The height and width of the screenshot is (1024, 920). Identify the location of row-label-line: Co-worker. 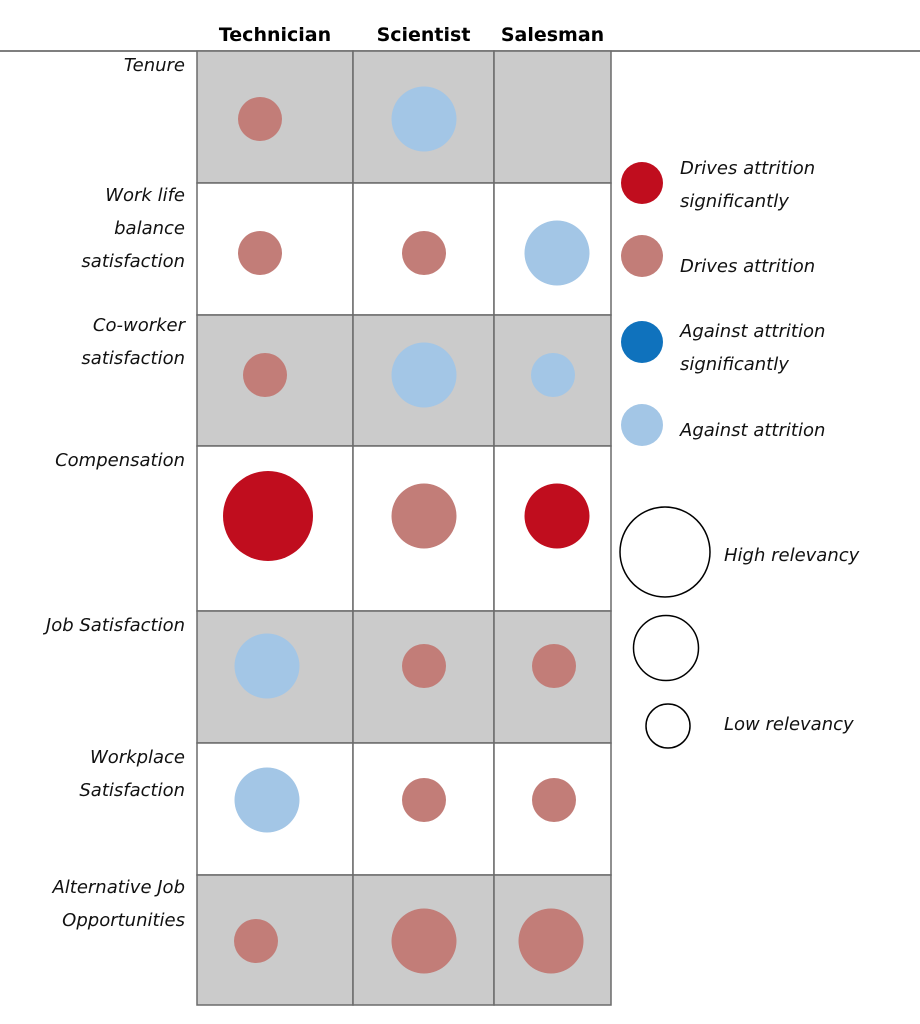
(140, 325).